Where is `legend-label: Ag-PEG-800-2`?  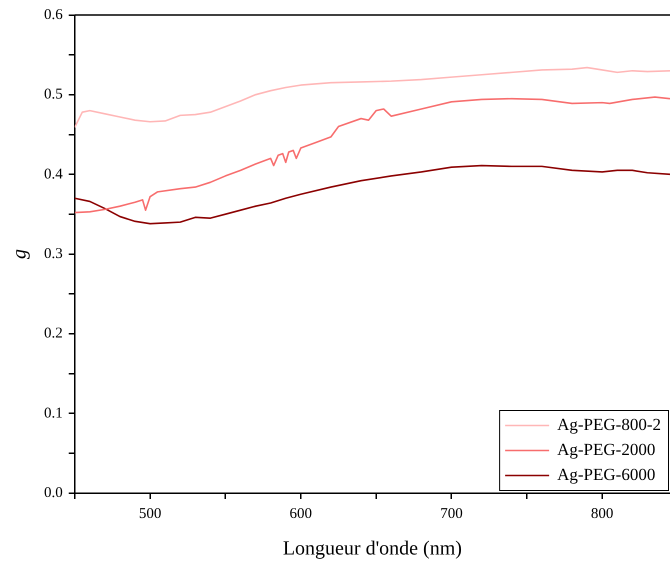
legend-label: Ag-PEG-800-2 is located at coordinates (609, 424).